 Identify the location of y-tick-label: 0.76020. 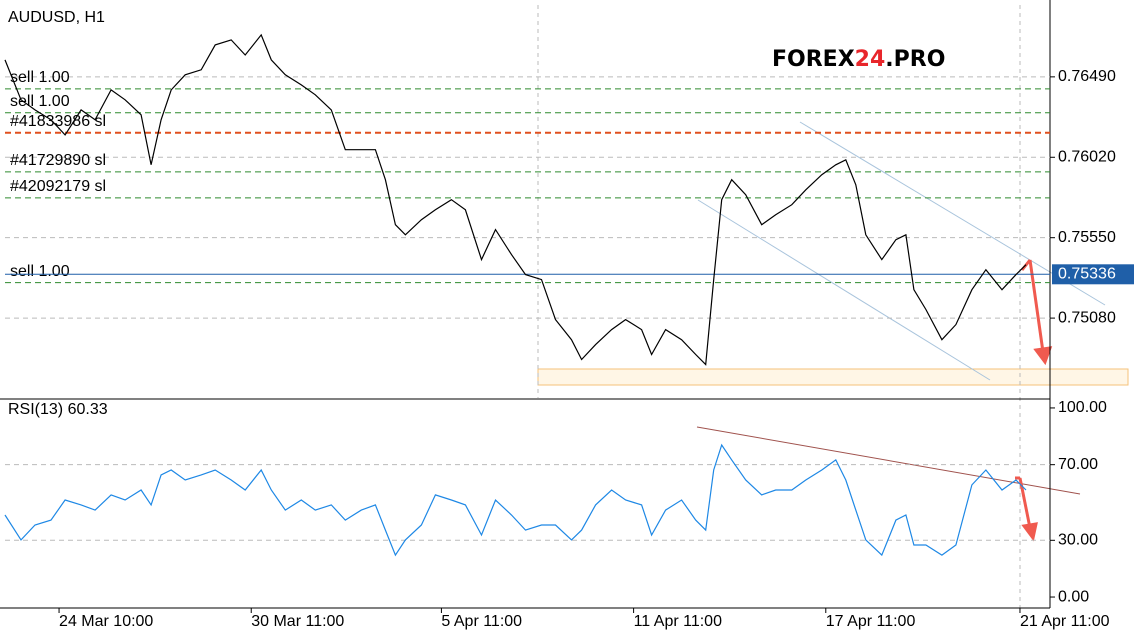
(1087, 156).